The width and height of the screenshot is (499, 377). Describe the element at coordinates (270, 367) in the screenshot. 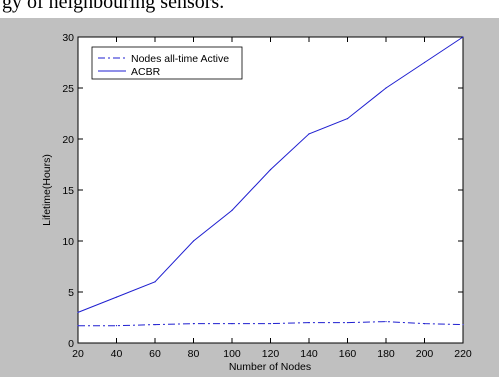

I see `x-axis-label: Number of Nodes` at that location.